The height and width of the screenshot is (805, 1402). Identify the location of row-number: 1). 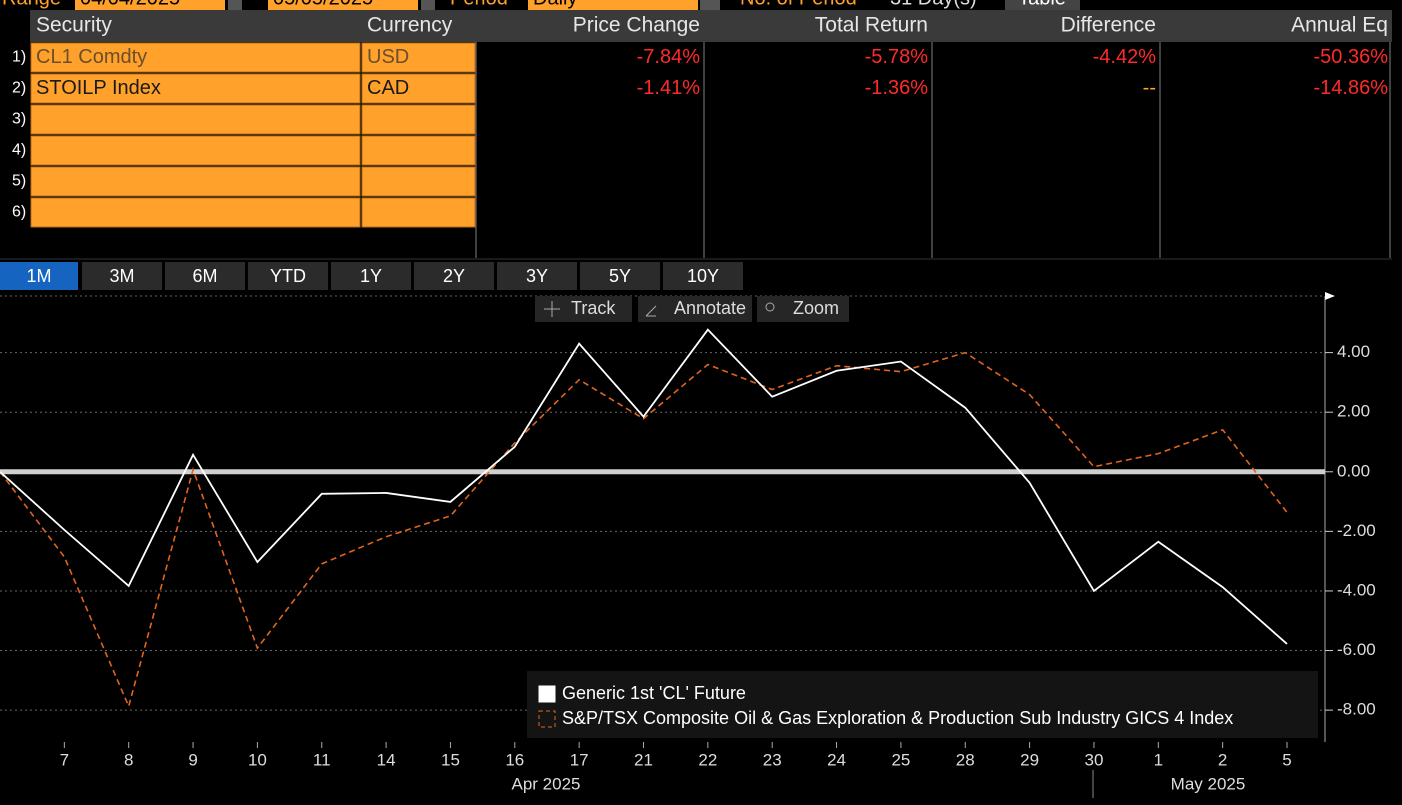
(19, 57).